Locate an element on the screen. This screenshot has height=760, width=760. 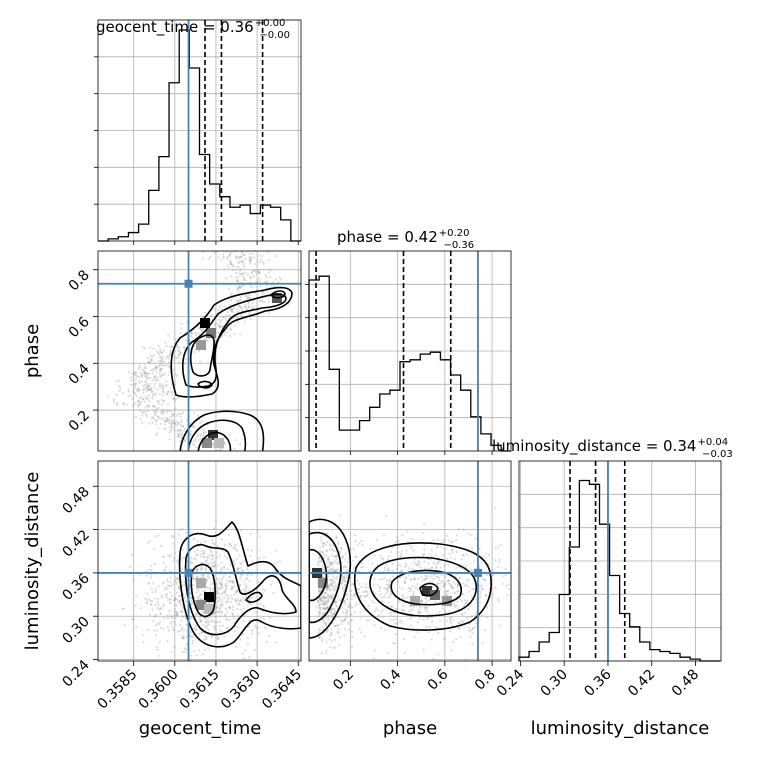
y-tick-label-luminosity-distance: 0.36 is located at coordinates (75, 586).